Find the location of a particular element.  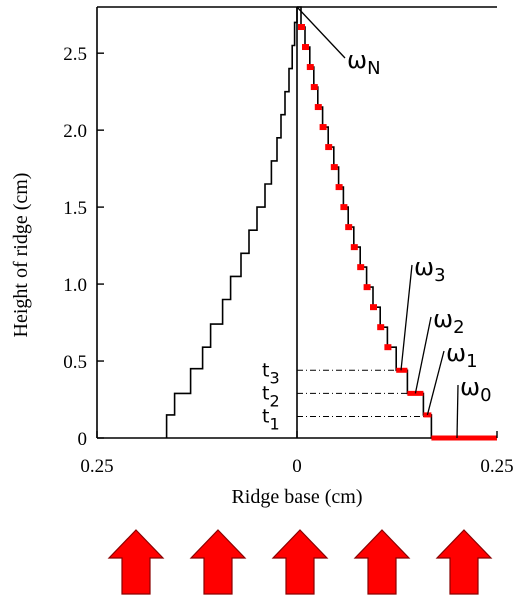

y-tick-label: 0.5 is located at coordinates (75, 362).